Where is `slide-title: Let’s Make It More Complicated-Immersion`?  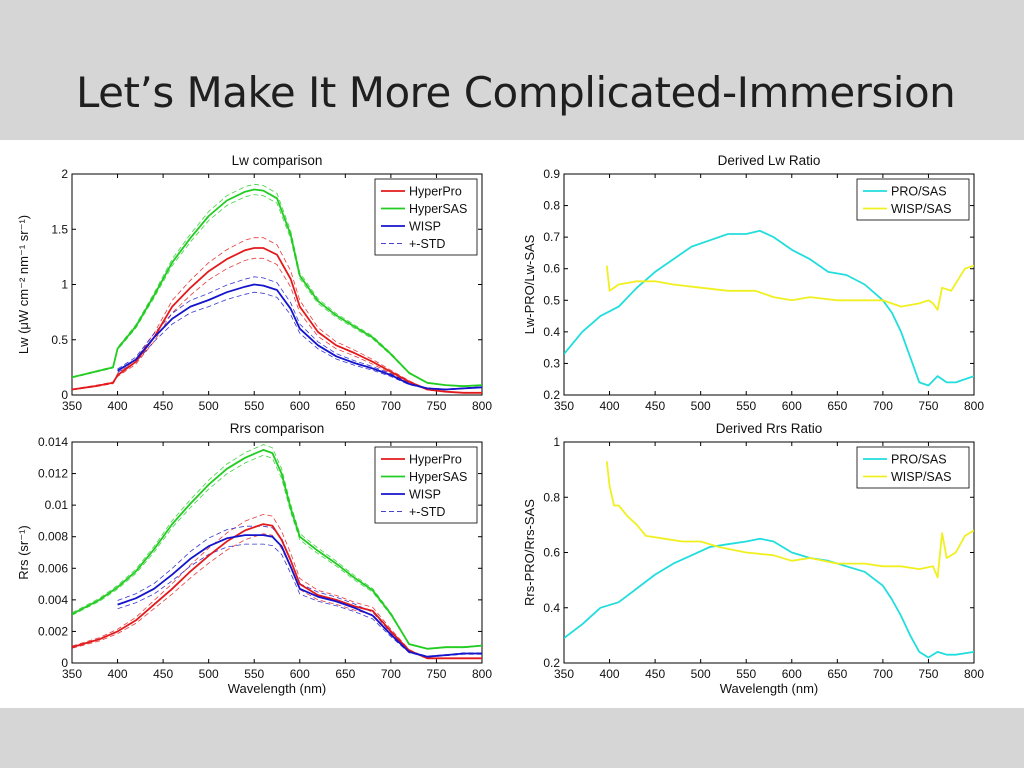 slide-title: Let’s Make It More Complicated-Immersion is located at coordinates (516, 92).